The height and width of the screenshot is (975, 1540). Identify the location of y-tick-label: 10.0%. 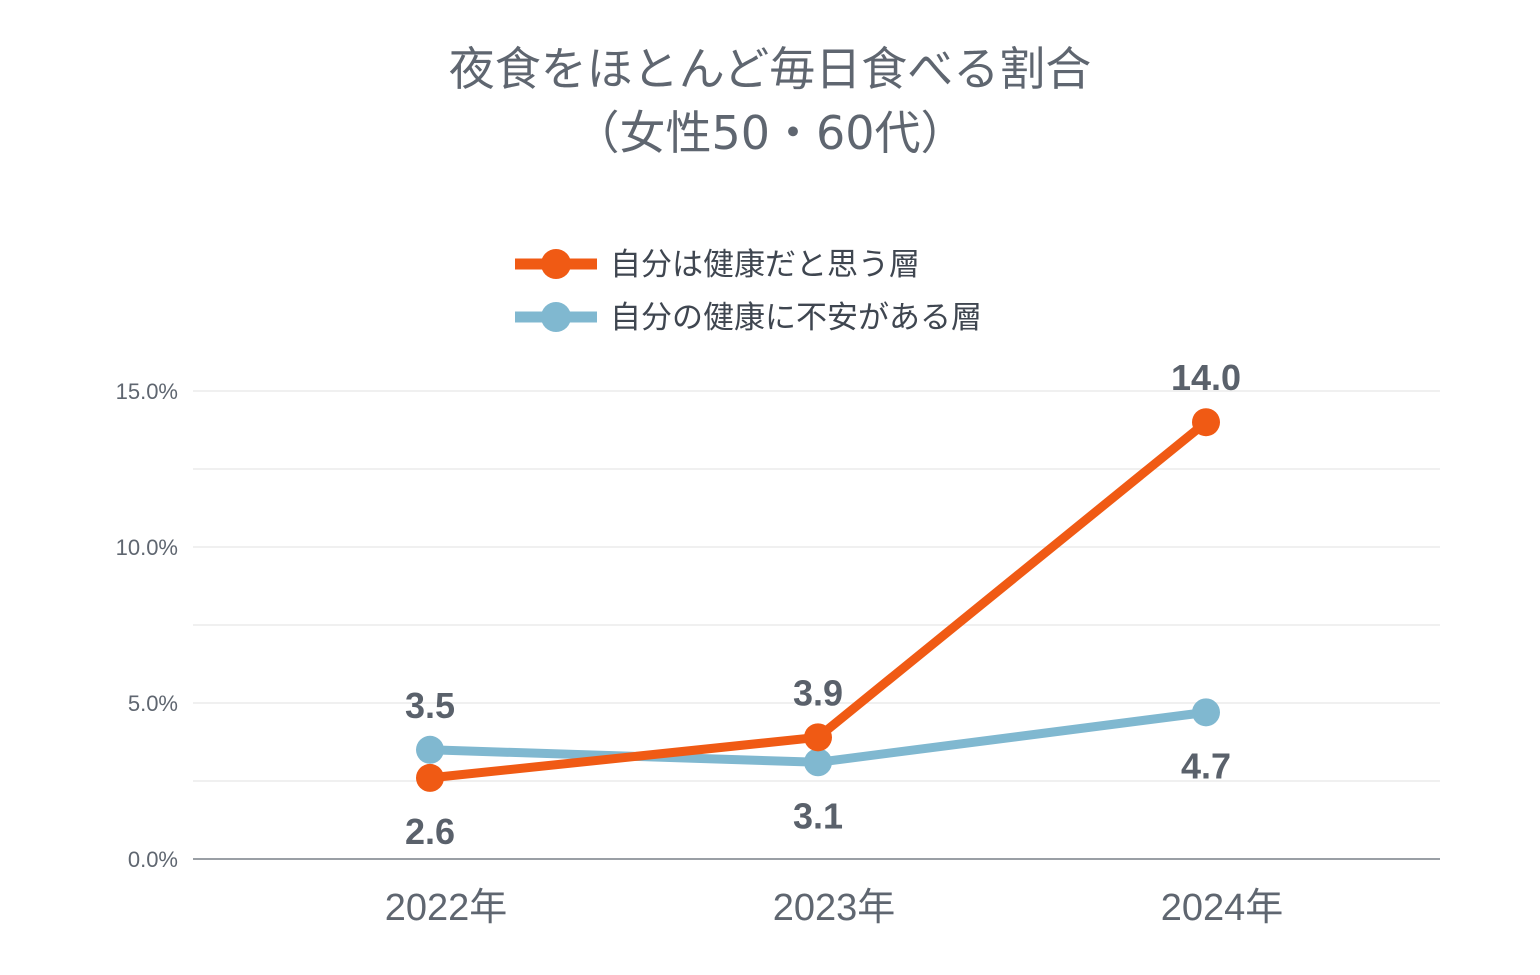
(147, 547).